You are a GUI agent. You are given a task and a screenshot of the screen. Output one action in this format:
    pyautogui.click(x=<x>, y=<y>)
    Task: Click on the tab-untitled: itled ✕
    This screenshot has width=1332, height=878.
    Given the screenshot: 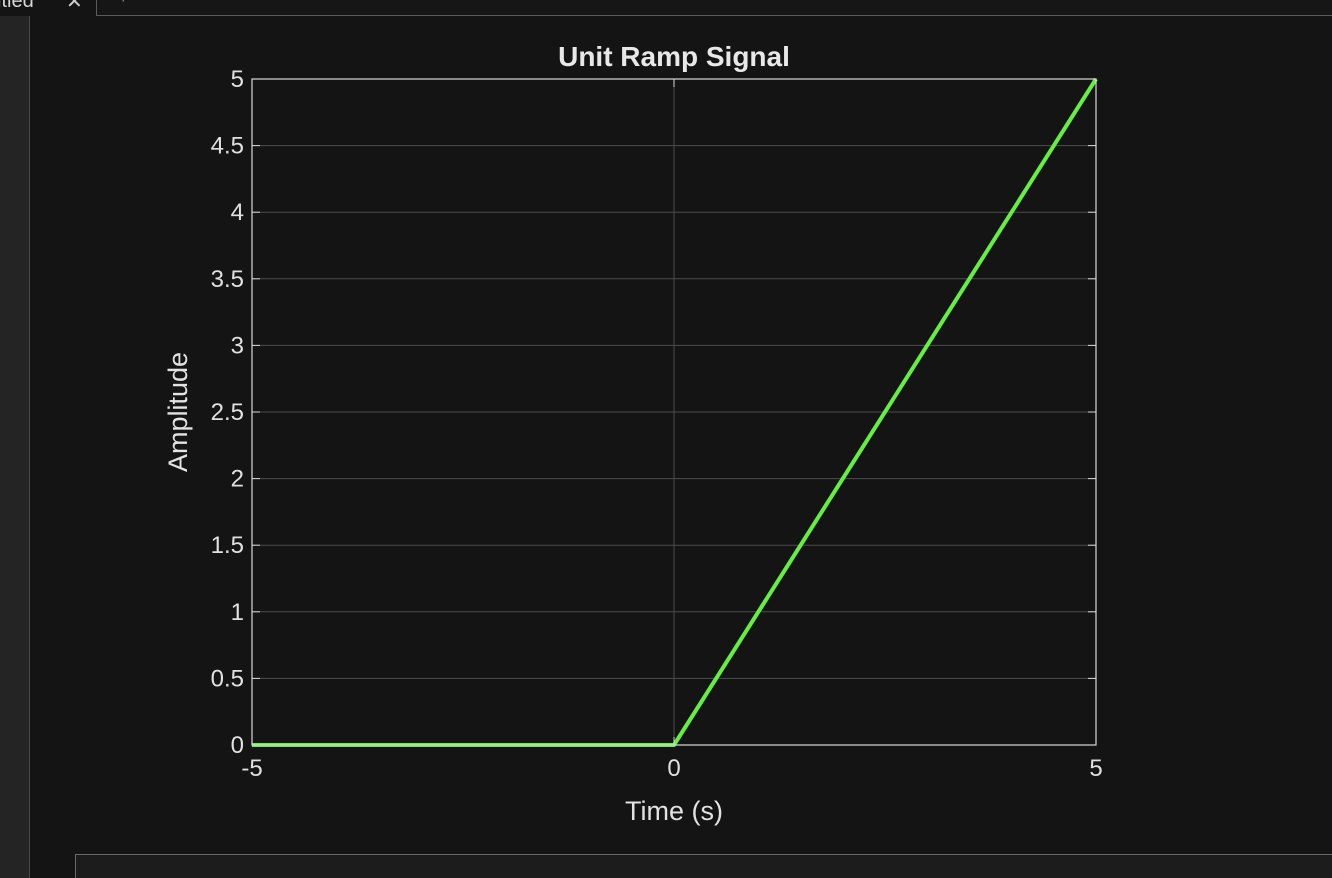 What is the action you would take?
    pyautogui.click(x=48, y=8)
    